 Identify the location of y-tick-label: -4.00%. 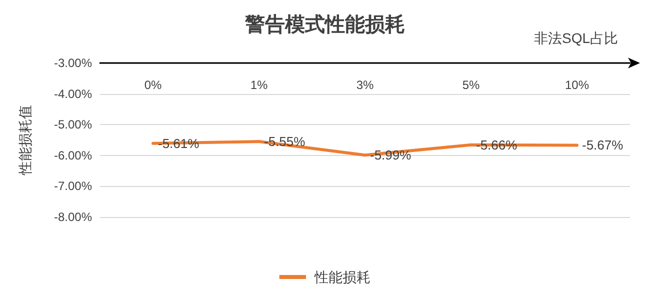
(73, 93).